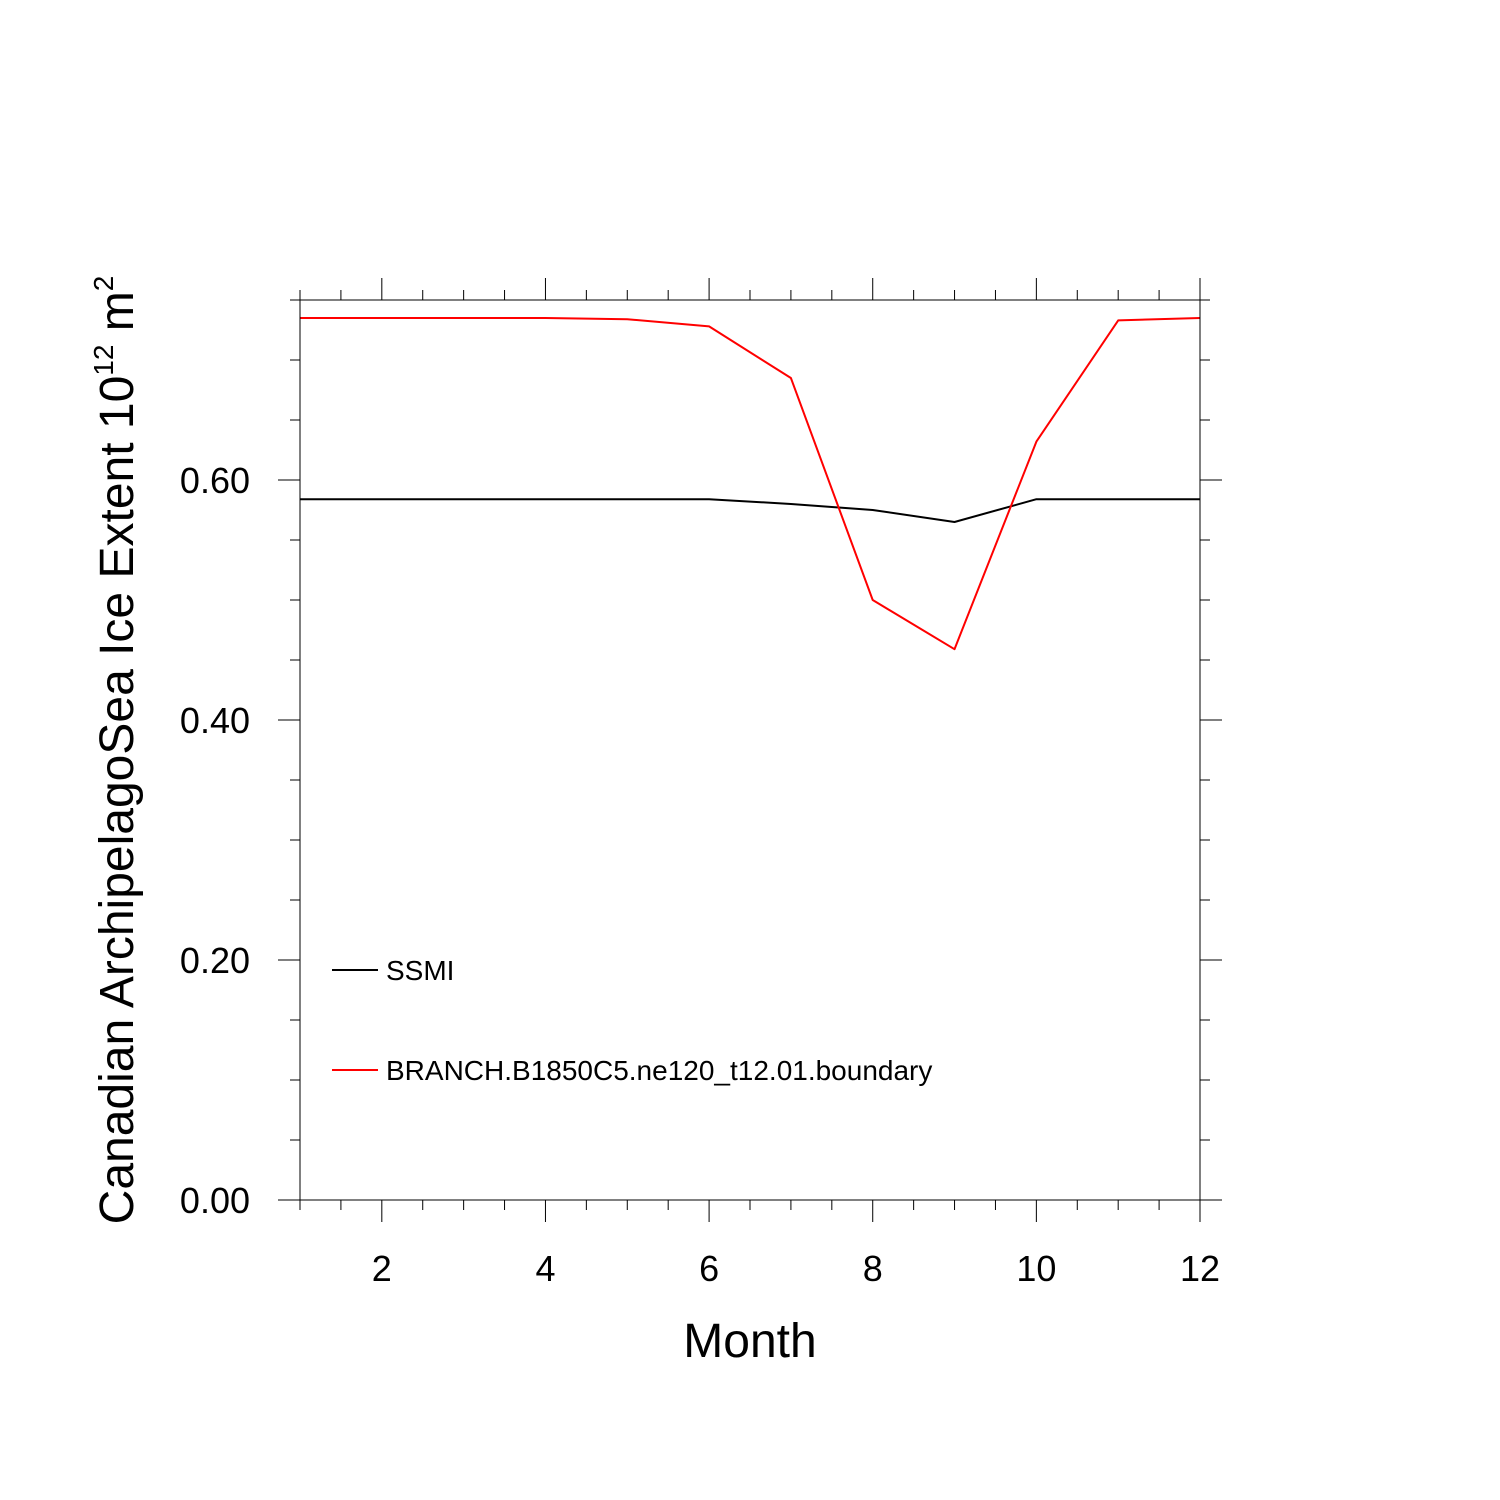 The height and width of the screenshot is (1500, 1500). What do you see at coordinates (103, 360) in the screenshot?
I see `y-axis-title-exponent: 12` at bounding box center [103, 360].